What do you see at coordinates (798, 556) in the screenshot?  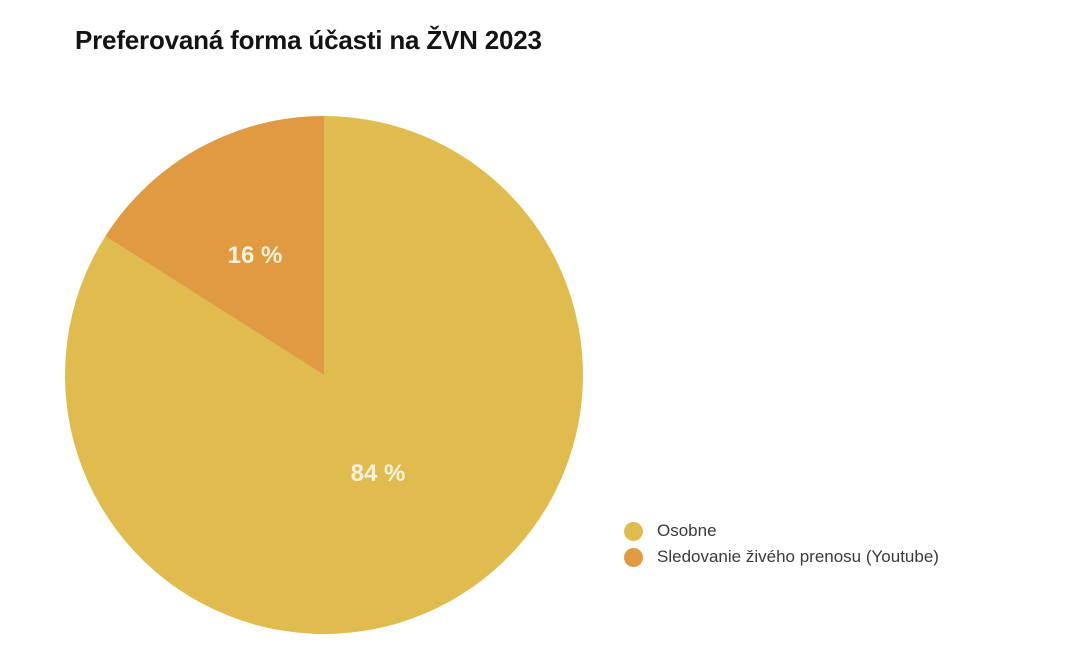 I see `legend-label-sledovanie: Sledovanie živého prenosu (Youtube)` at bounding box center [798, 556].